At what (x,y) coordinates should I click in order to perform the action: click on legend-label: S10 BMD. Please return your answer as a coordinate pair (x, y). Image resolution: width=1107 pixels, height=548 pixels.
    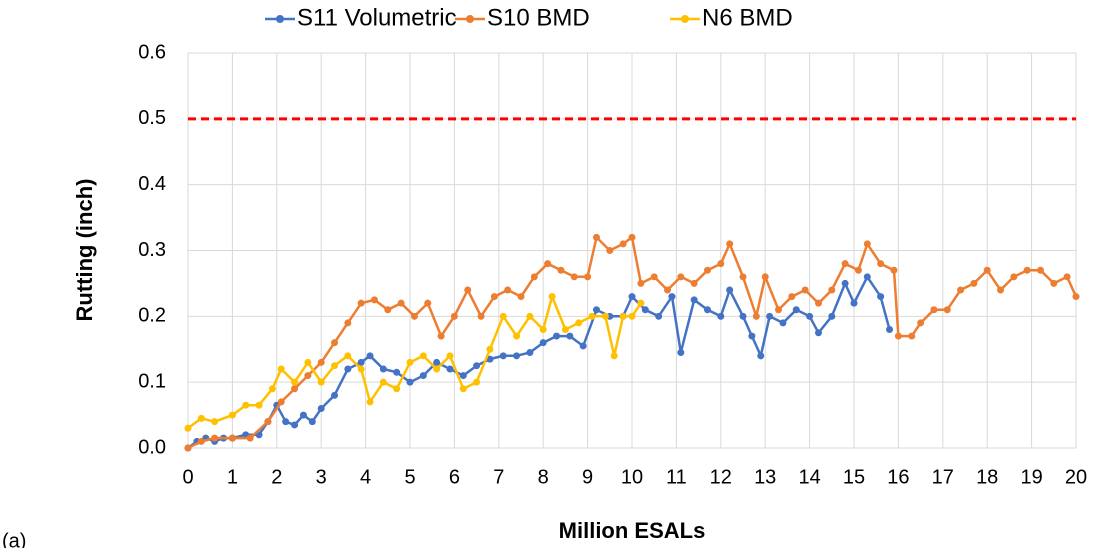
    Looking at the image, I should click on (538, 17).